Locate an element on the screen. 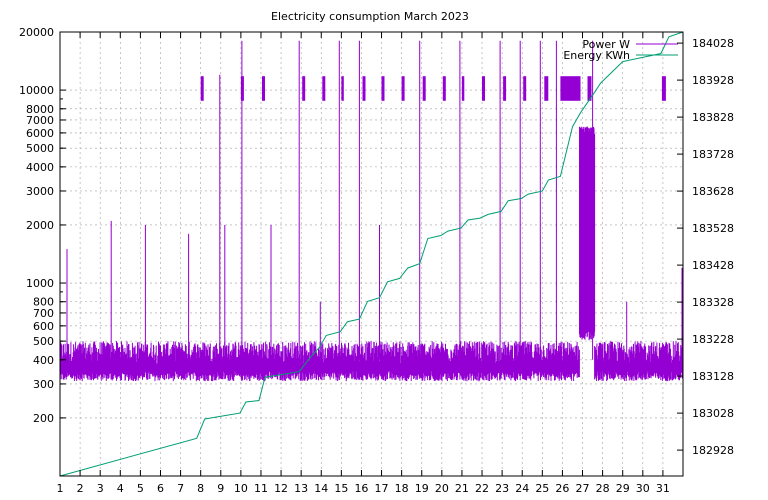 The width and height of the screenshot is (768, 500). y-tick-label: 400 is located at coordinates (43, 360).